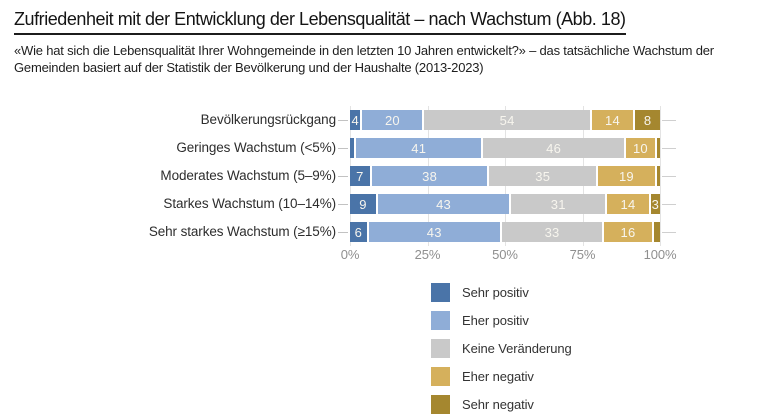 This screenshot has height=418, width=768. I want to click on bar-segment-keine-ver-nderung: 54, so click(508, 120).